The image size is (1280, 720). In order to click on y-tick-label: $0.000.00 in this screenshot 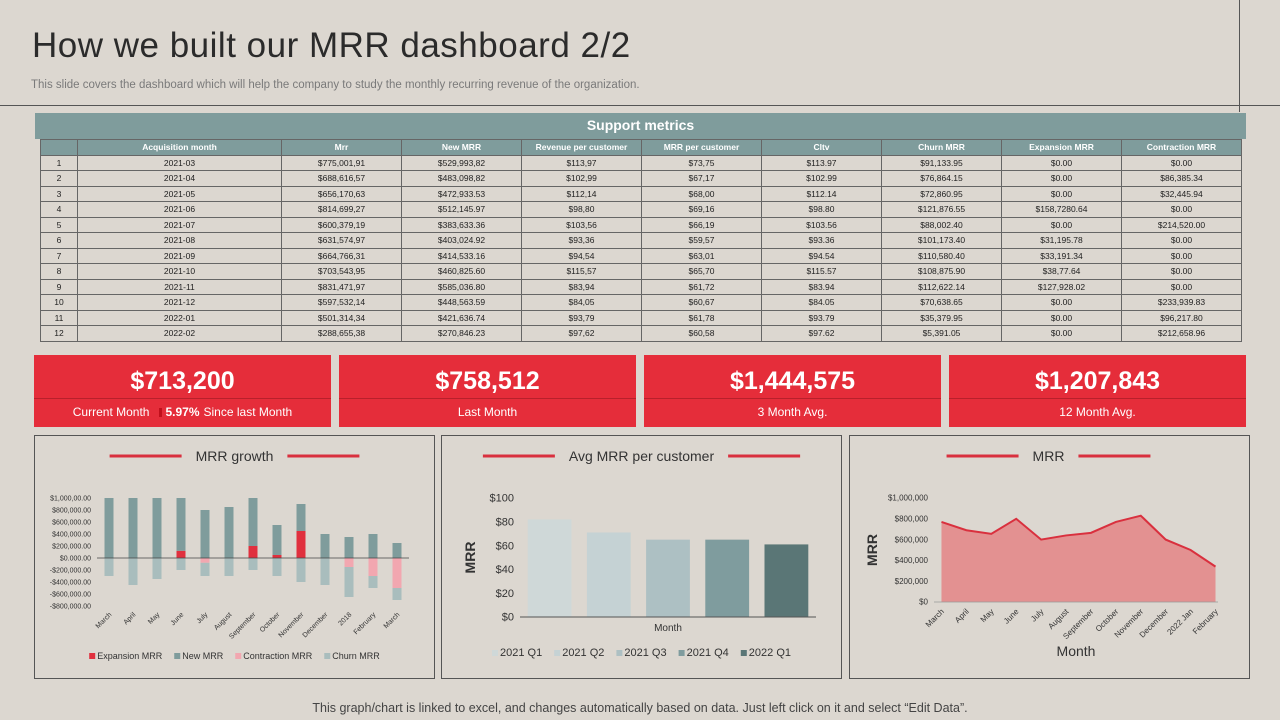, I will do `click(75, 558)`.